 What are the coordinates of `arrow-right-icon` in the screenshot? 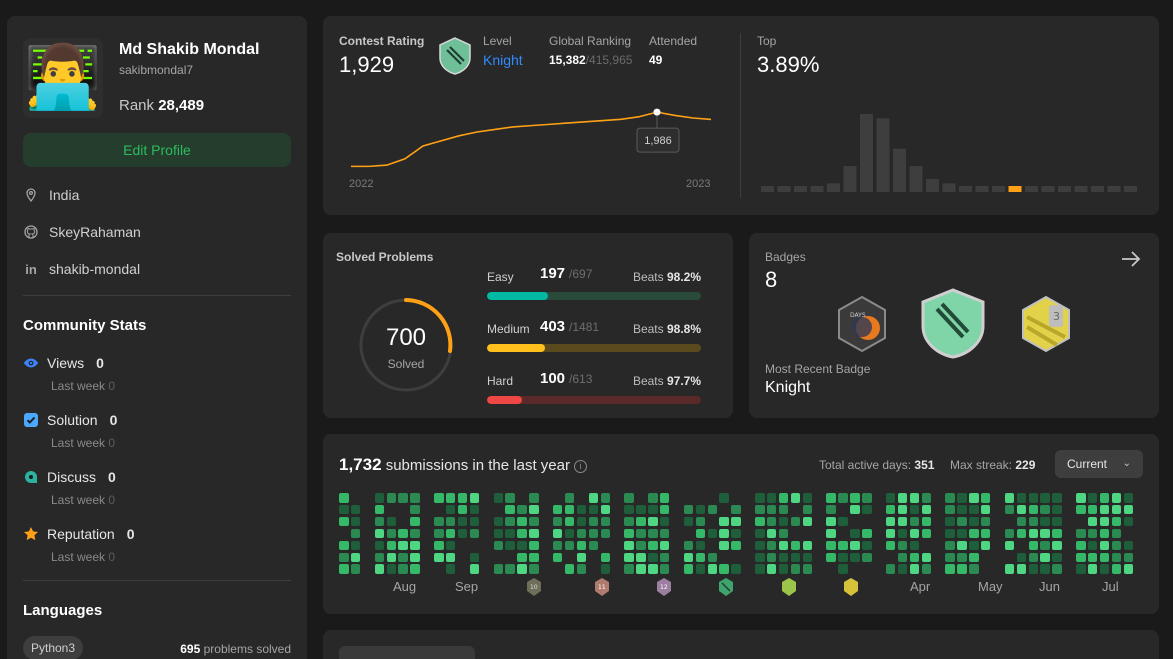 It's located at (1131, 261).